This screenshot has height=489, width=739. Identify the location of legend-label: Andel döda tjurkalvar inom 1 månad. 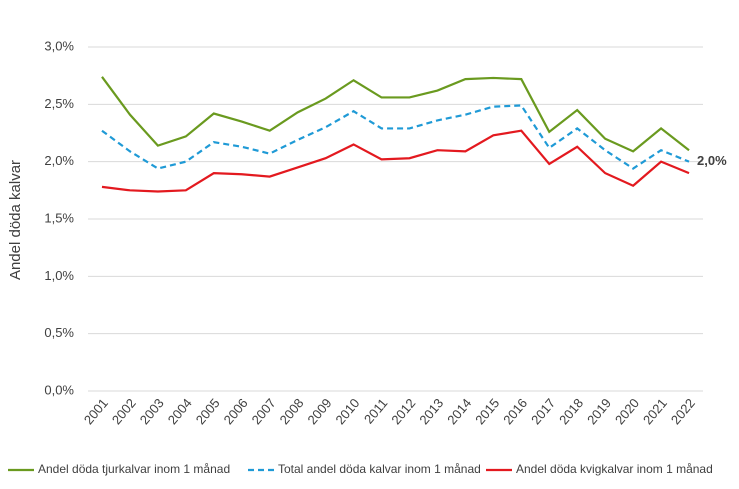
(134, 469).